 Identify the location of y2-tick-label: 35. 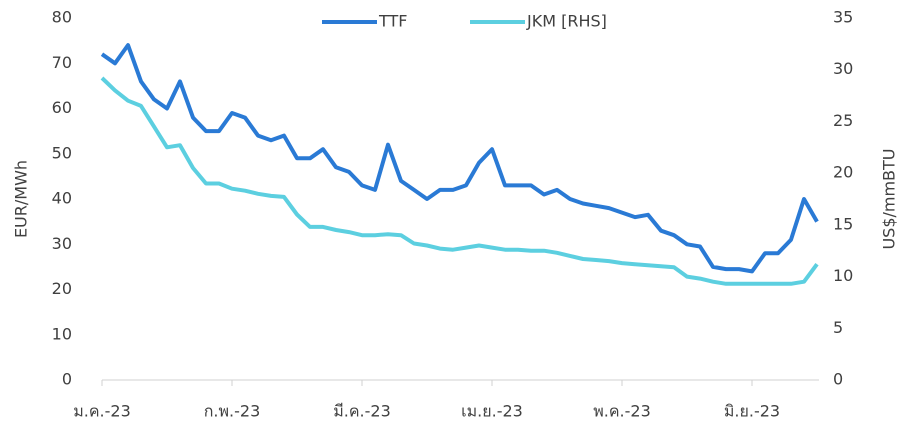
(843, 17).